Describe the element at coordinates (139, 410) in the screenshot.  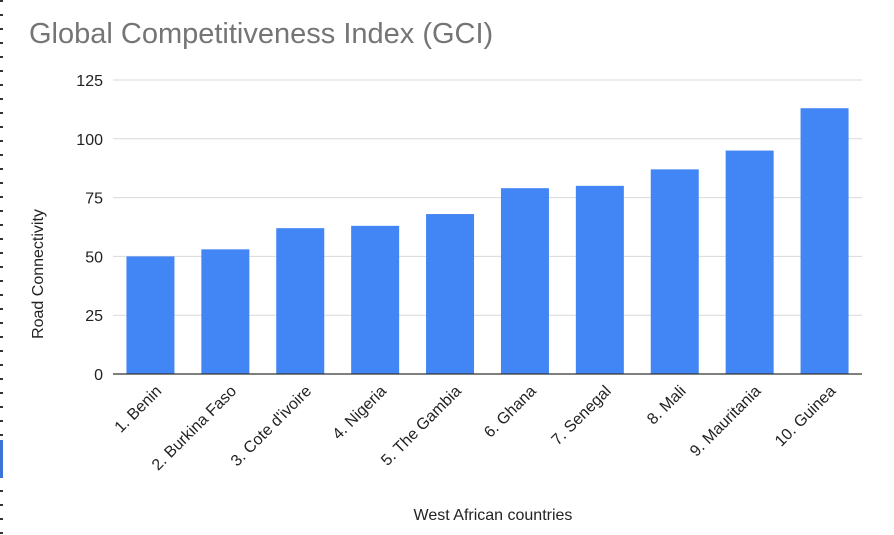
I see `x-tick-label: 1. Benin` at that location.